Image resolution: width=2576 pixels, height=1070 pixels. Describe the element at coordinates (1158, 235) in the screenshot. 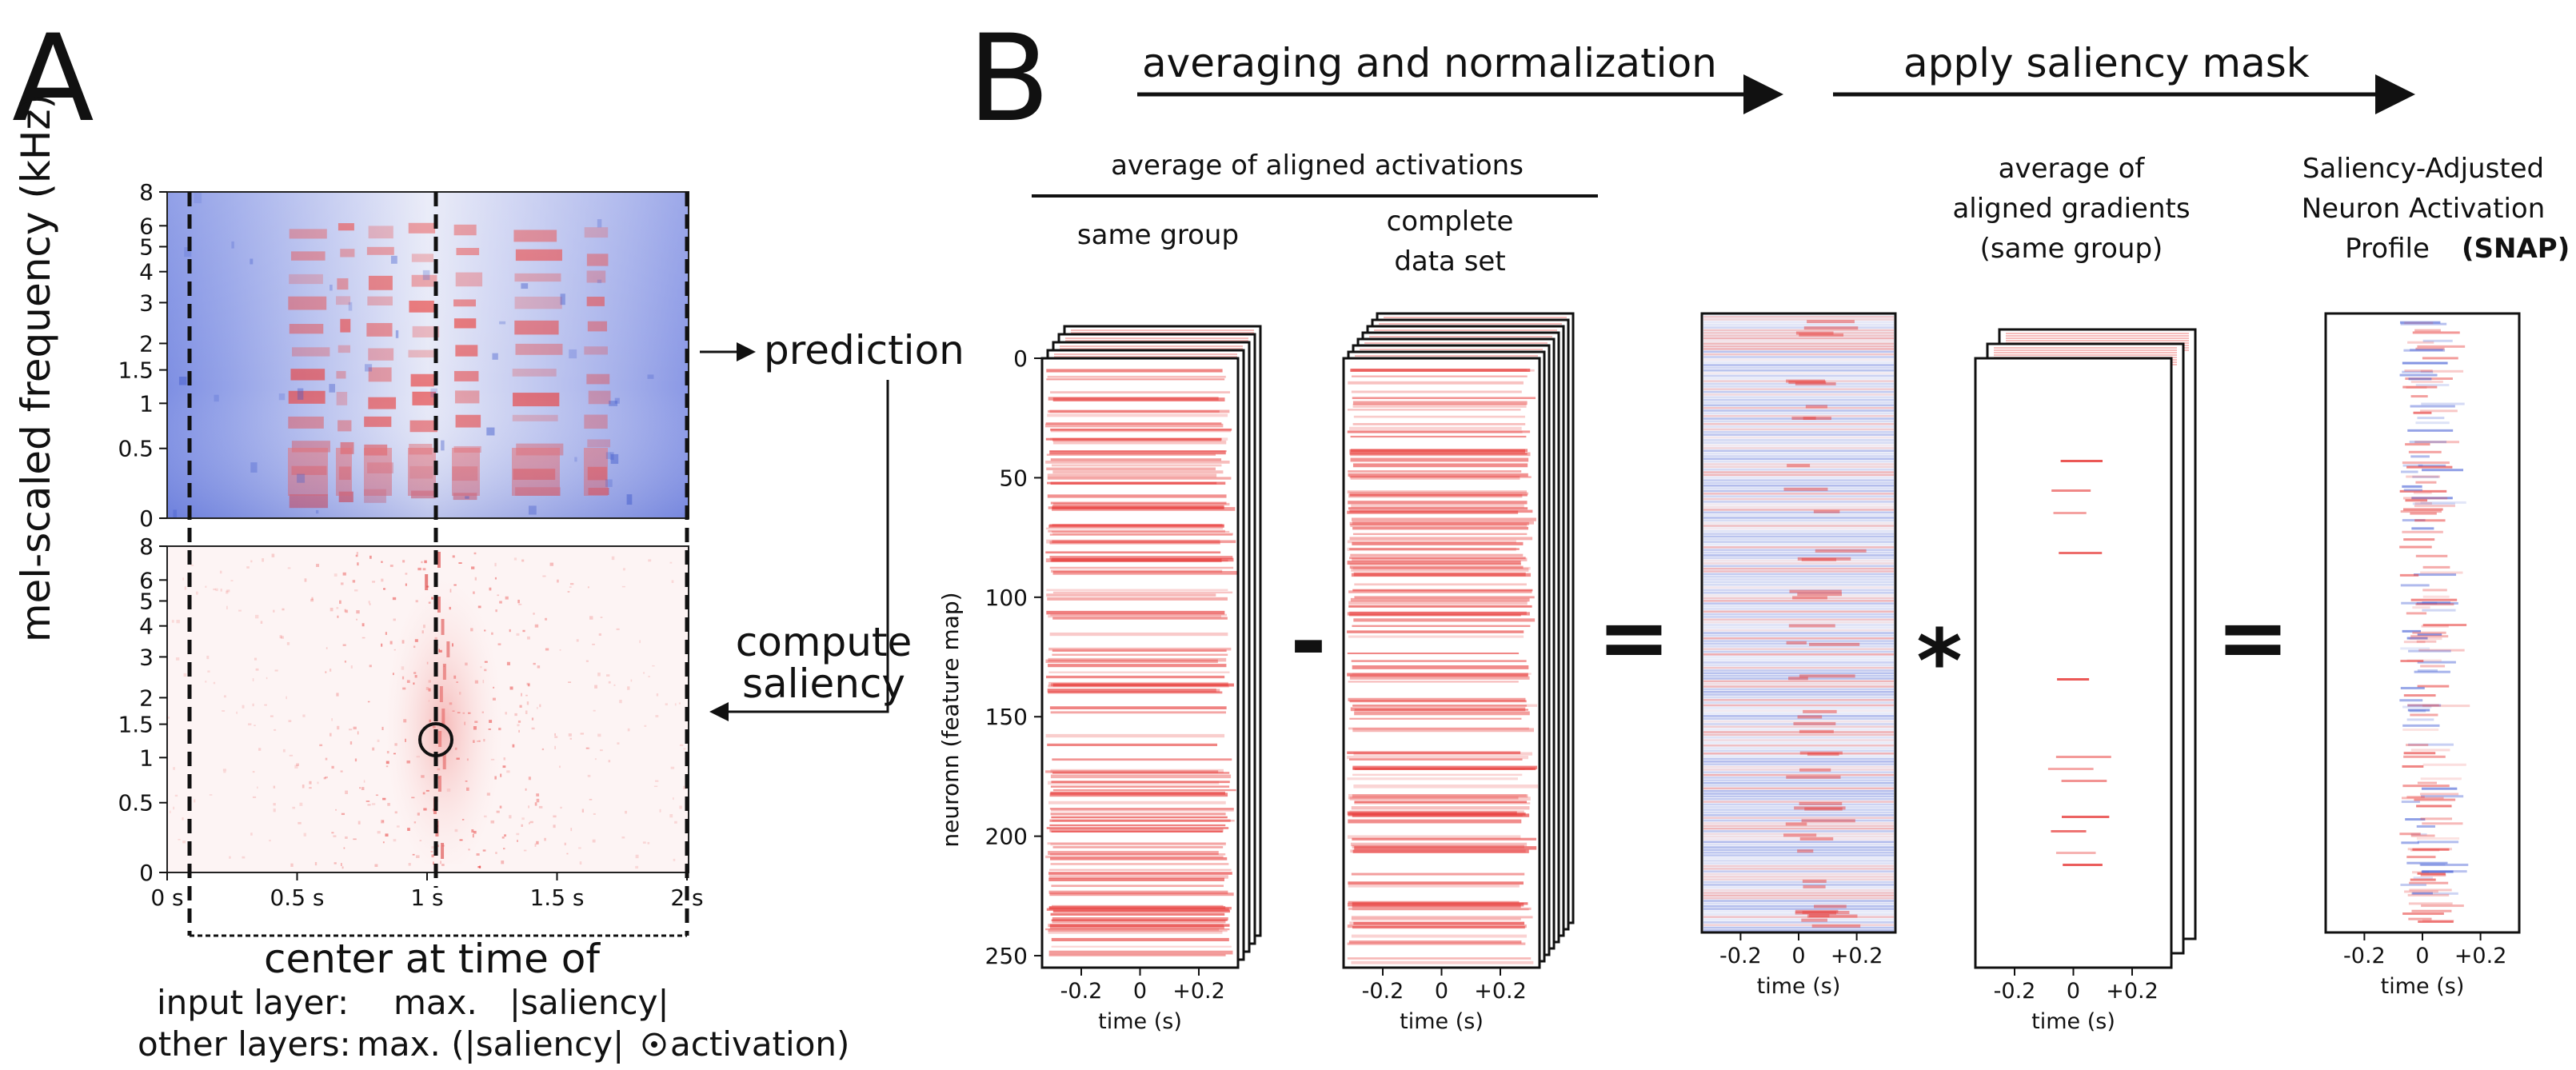

I see `col-same-group: same group` at that location.